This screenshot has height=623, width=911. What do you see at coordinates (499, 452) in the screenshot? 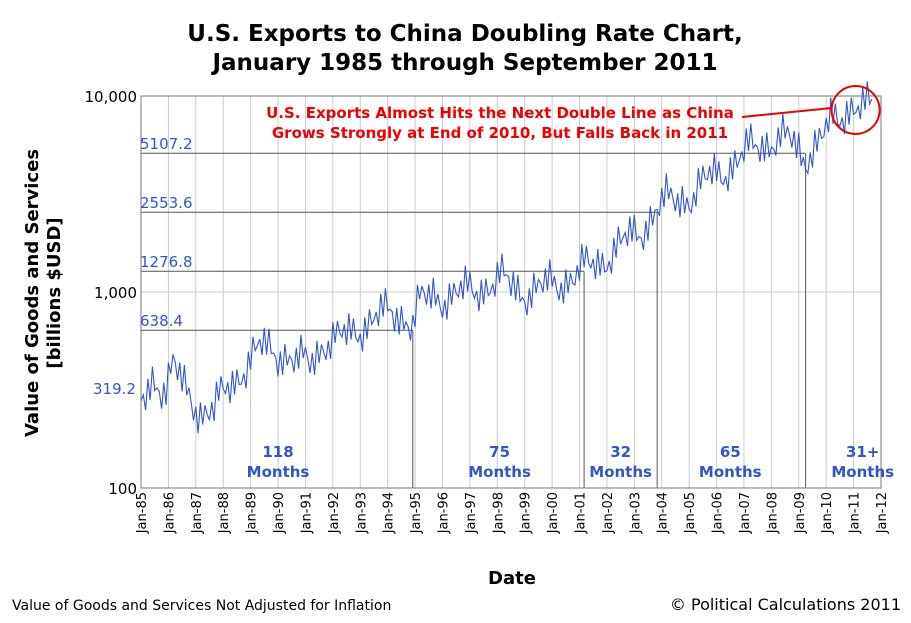
I see `period-months-value: 75` at bounding box center [499, 452].